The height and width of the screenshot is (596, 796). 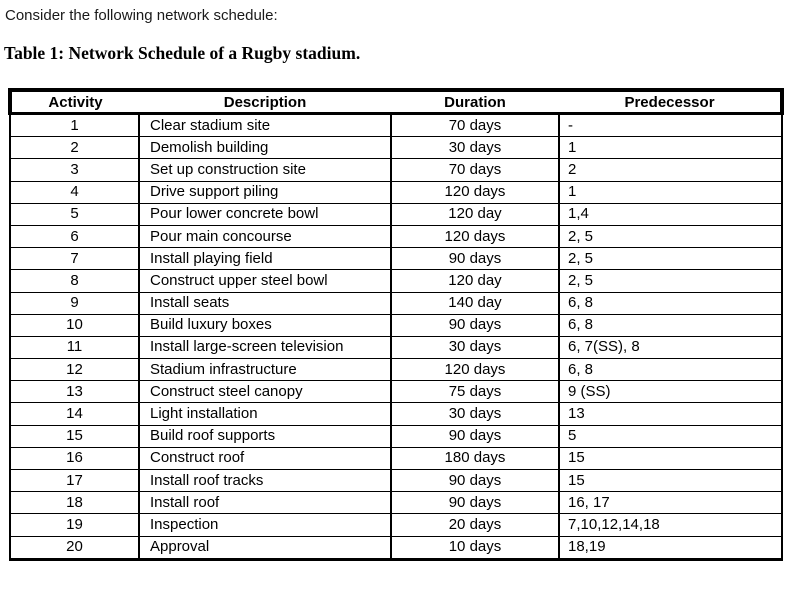 What do you see at coordinates (74, 480) in the screenshot?
I see `activity-cell: 17` at bounding box center [74, 480].